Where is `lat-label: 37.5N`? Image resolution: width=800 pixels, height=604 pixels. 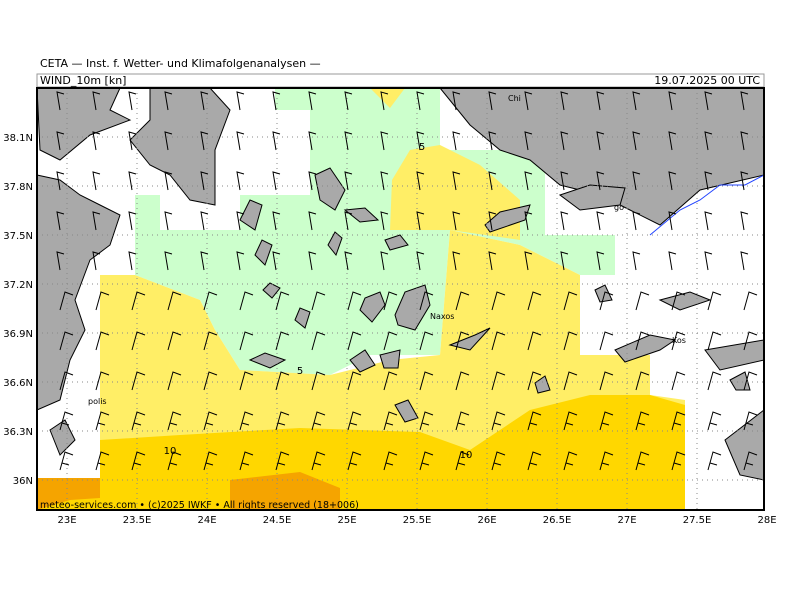 lat-label: 37.5N is located at coordinates (18, 236).